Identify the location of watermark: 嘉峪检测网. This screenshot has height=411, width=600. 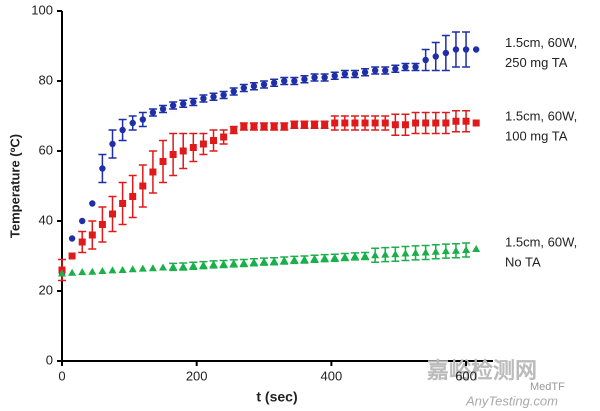
(482, 370).